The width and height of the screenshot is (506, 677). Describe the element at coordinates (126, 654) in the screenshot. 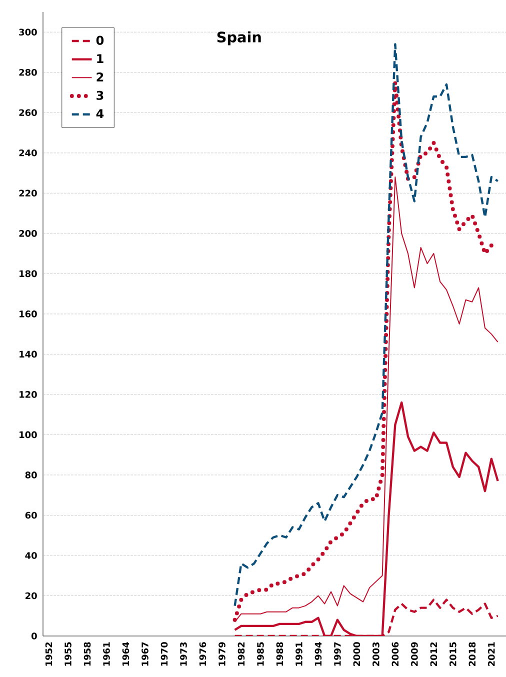

I see `x-tick-label: 1964` at that location.